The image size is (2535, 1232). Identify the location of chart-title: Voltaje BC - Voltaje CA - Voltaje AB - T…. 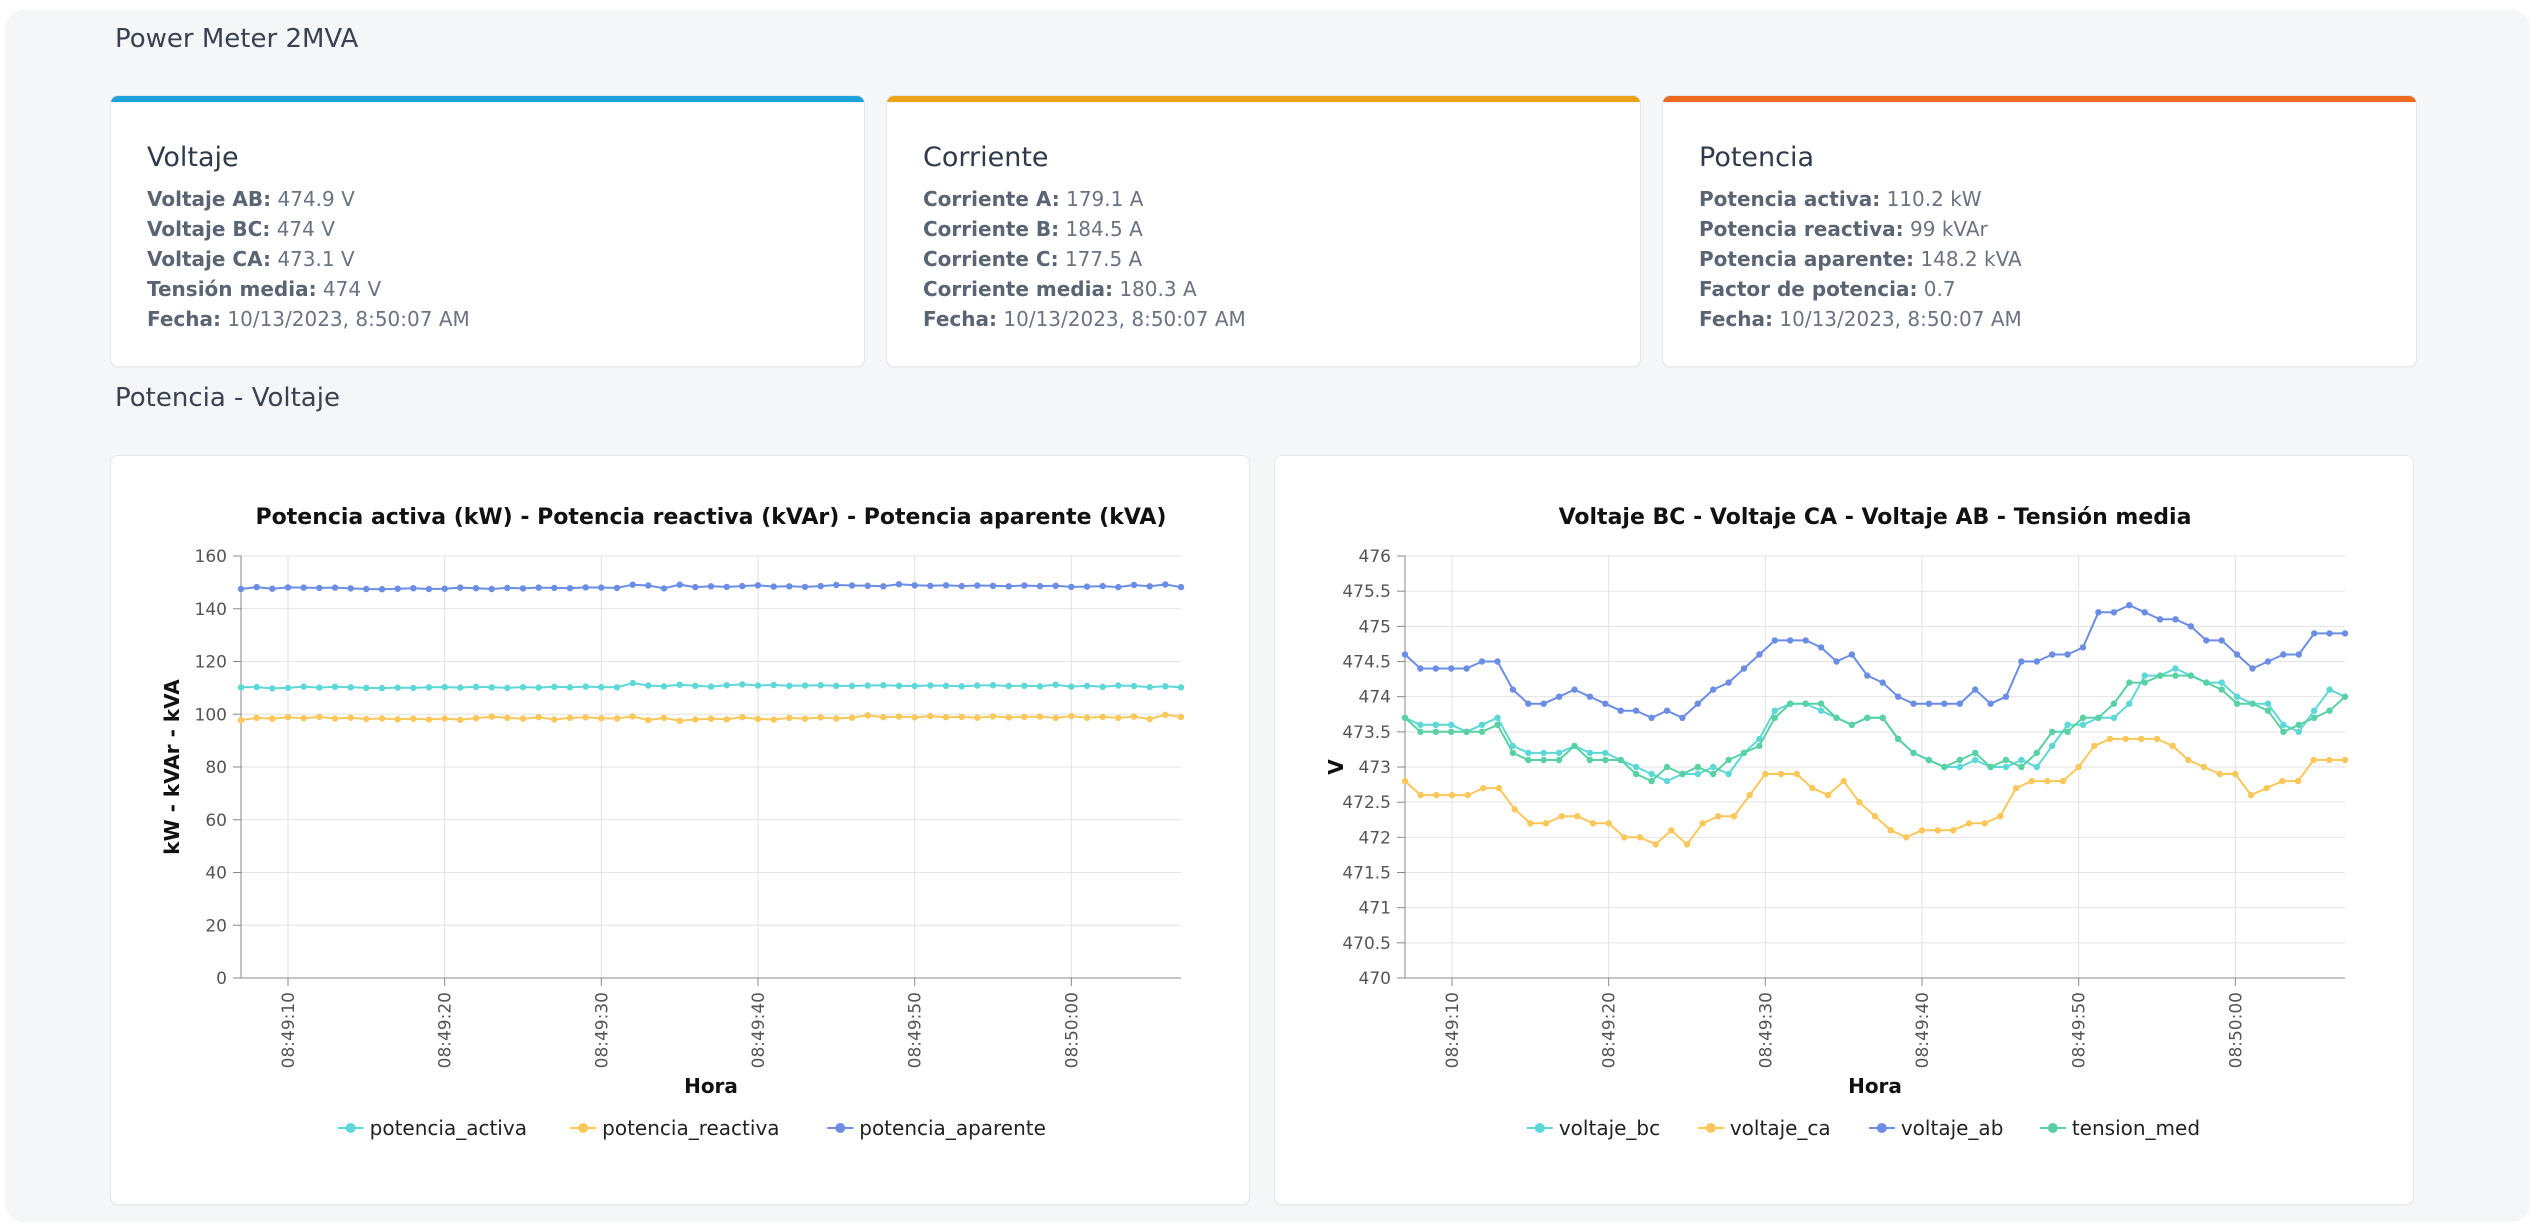
(1875, 517).